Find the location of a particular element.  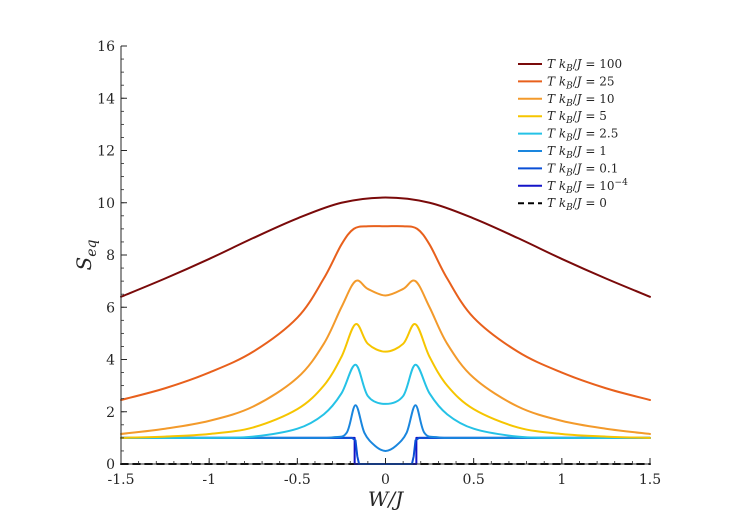

y-tick-label: 4 is located at coordinates (110, 361).